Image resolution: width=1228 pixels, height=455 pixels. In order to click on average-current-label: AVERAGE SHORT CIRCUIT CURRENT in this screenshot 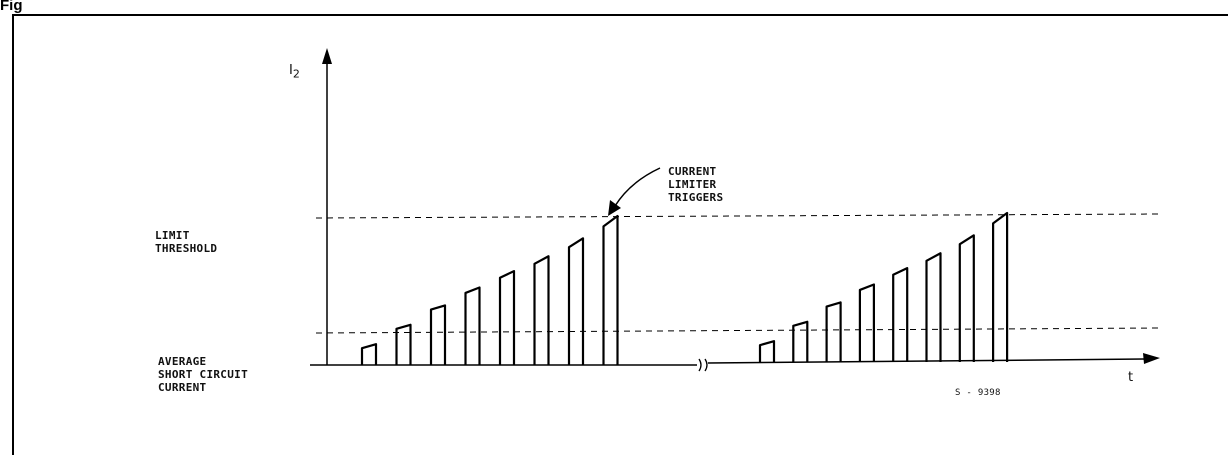, I will do `click(203, 374)`.